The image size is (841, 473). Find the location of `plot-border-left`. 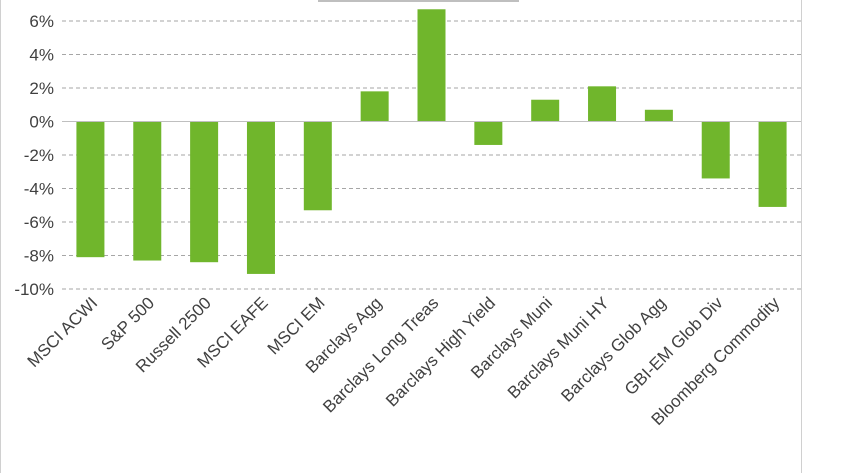

plot-border-left is located at coordinates (0, 236).